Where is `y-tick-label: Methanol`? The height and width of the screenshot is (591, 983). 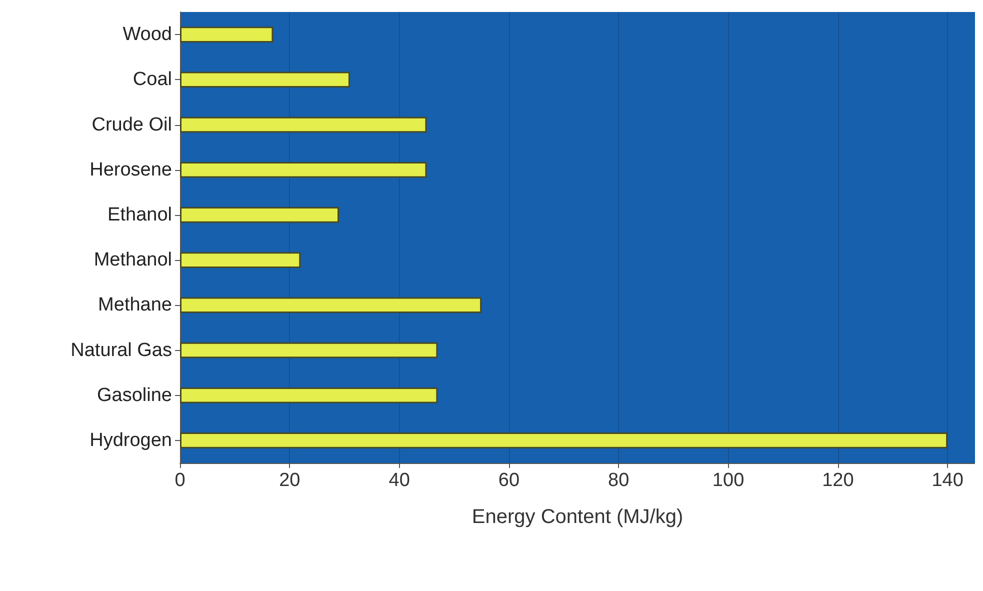 y-tick-label: Methanol is located at coordinates (133, 260).